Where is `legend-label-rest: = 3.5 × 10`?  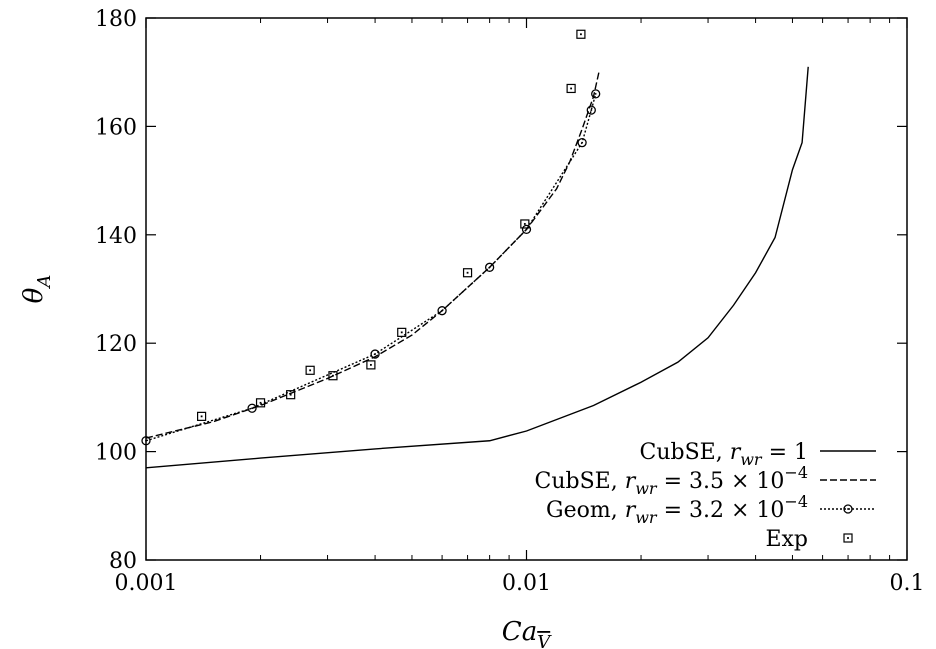
legend-label-rest: = 3.5 × 10 is located at coordinates (721, 481).